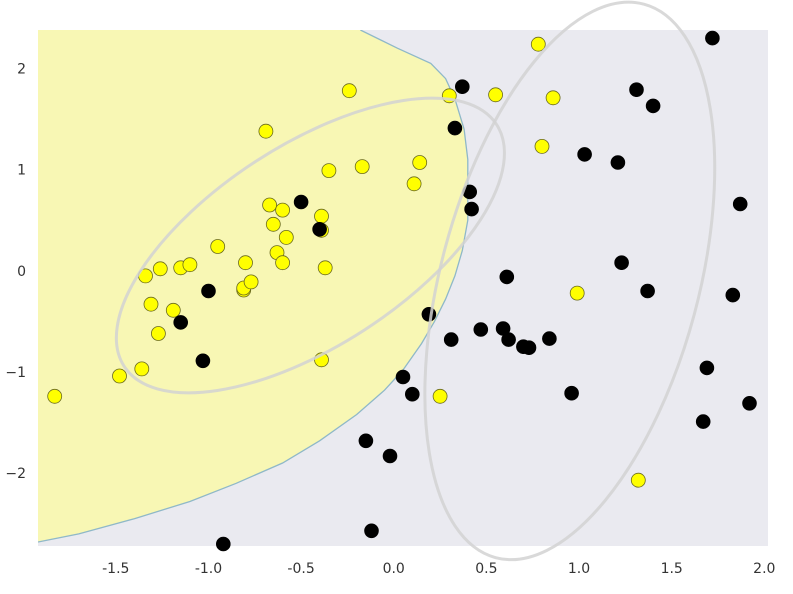 The width and height of the screenshot is (793, 594). Describe the element at coordinates (21, 69) in the screenshot. I see `y-tick-label: 2` at that location.